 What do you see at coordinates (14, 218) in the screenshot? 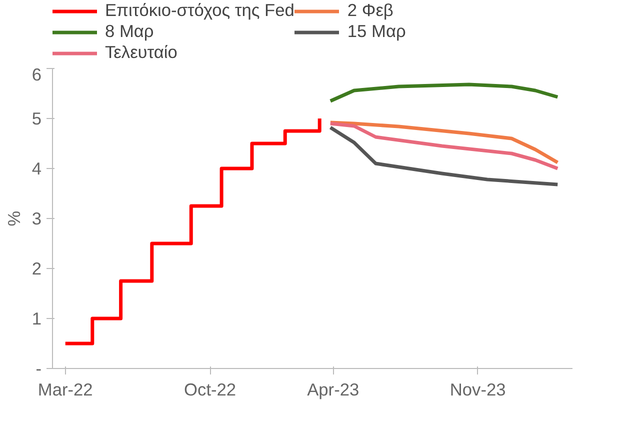
I see `y-axis-title: %` at bounding box center [14, 218].